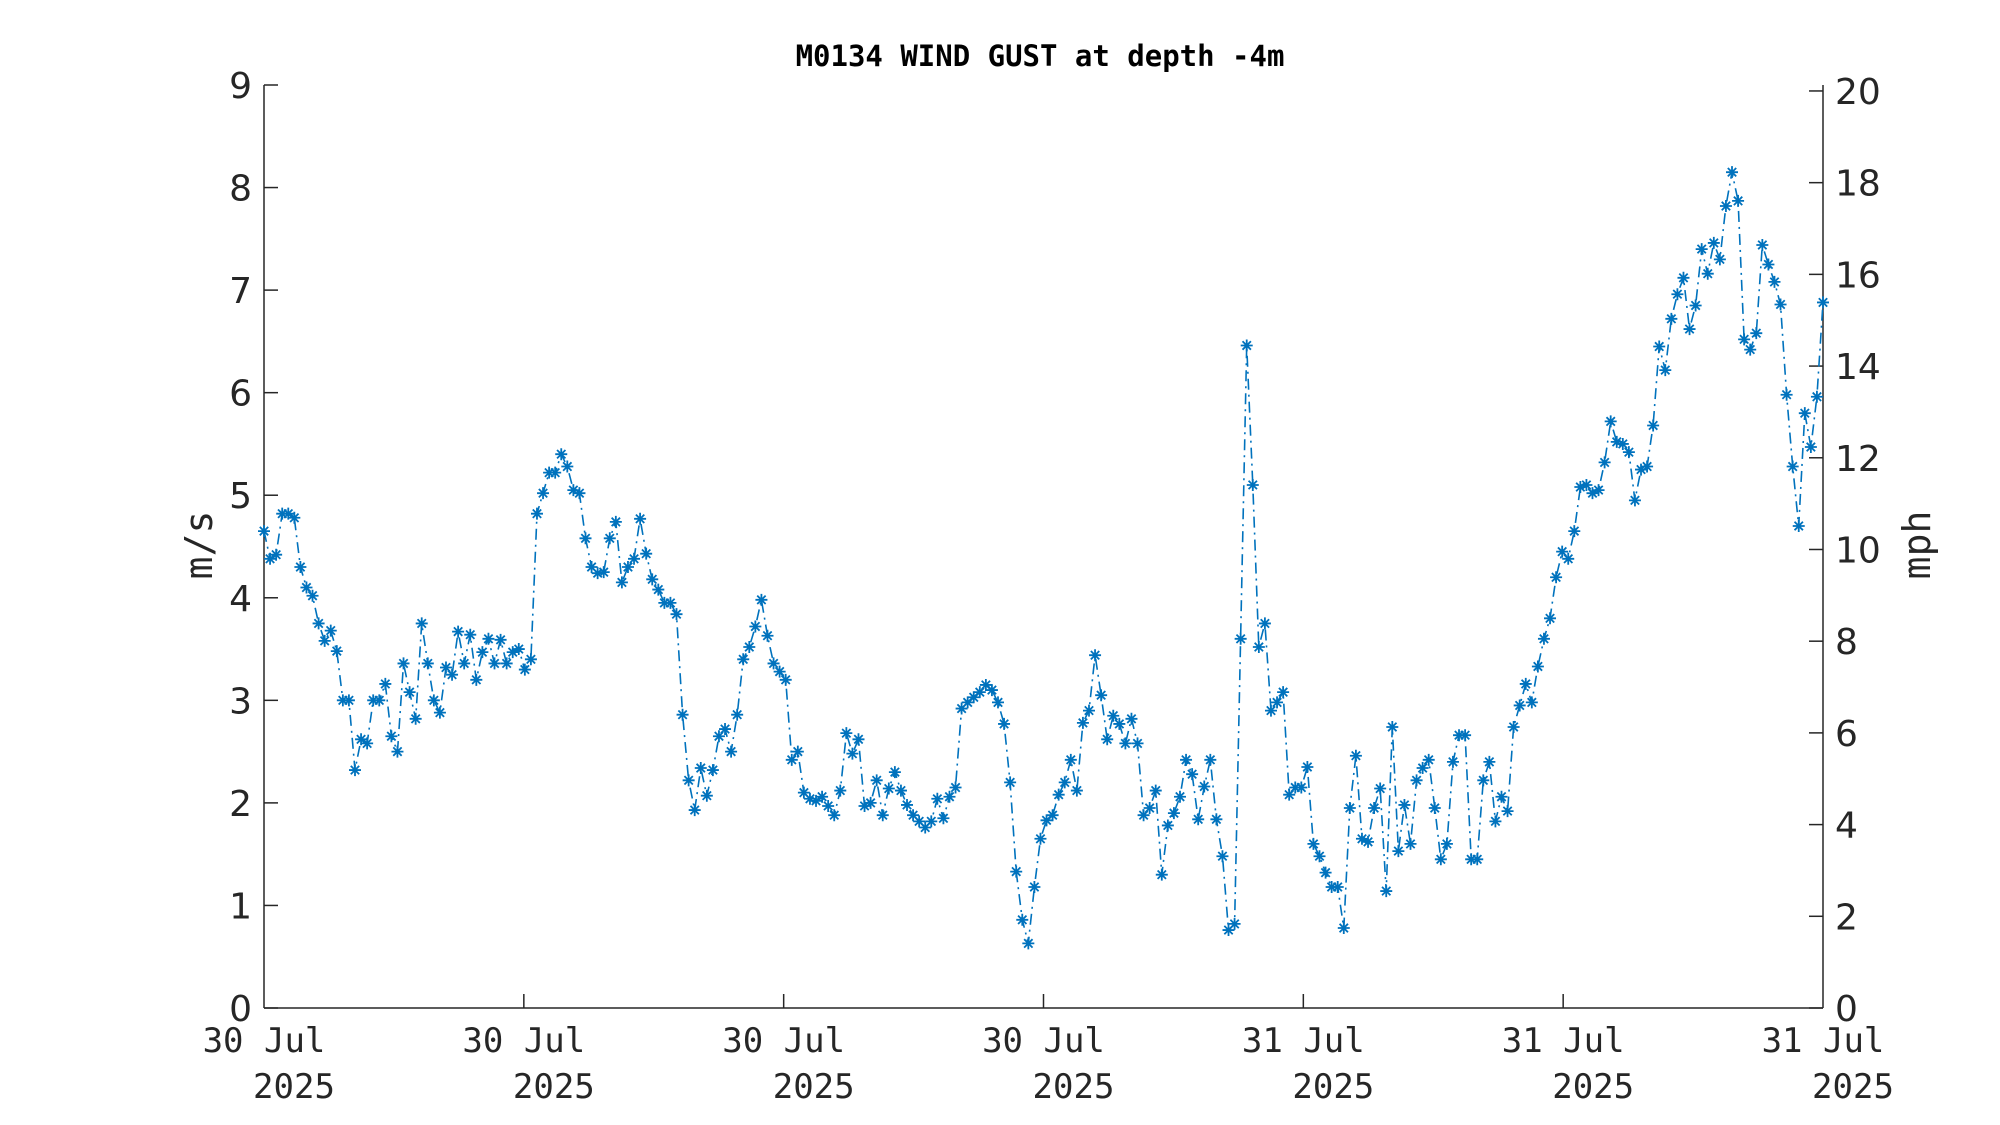 Image resolution: width=2000 pixels, height=1125 pixels. Describe the element at coordinates (1858, 275) in the screenshot. I see `y-tick-label-right: 16` at that location.